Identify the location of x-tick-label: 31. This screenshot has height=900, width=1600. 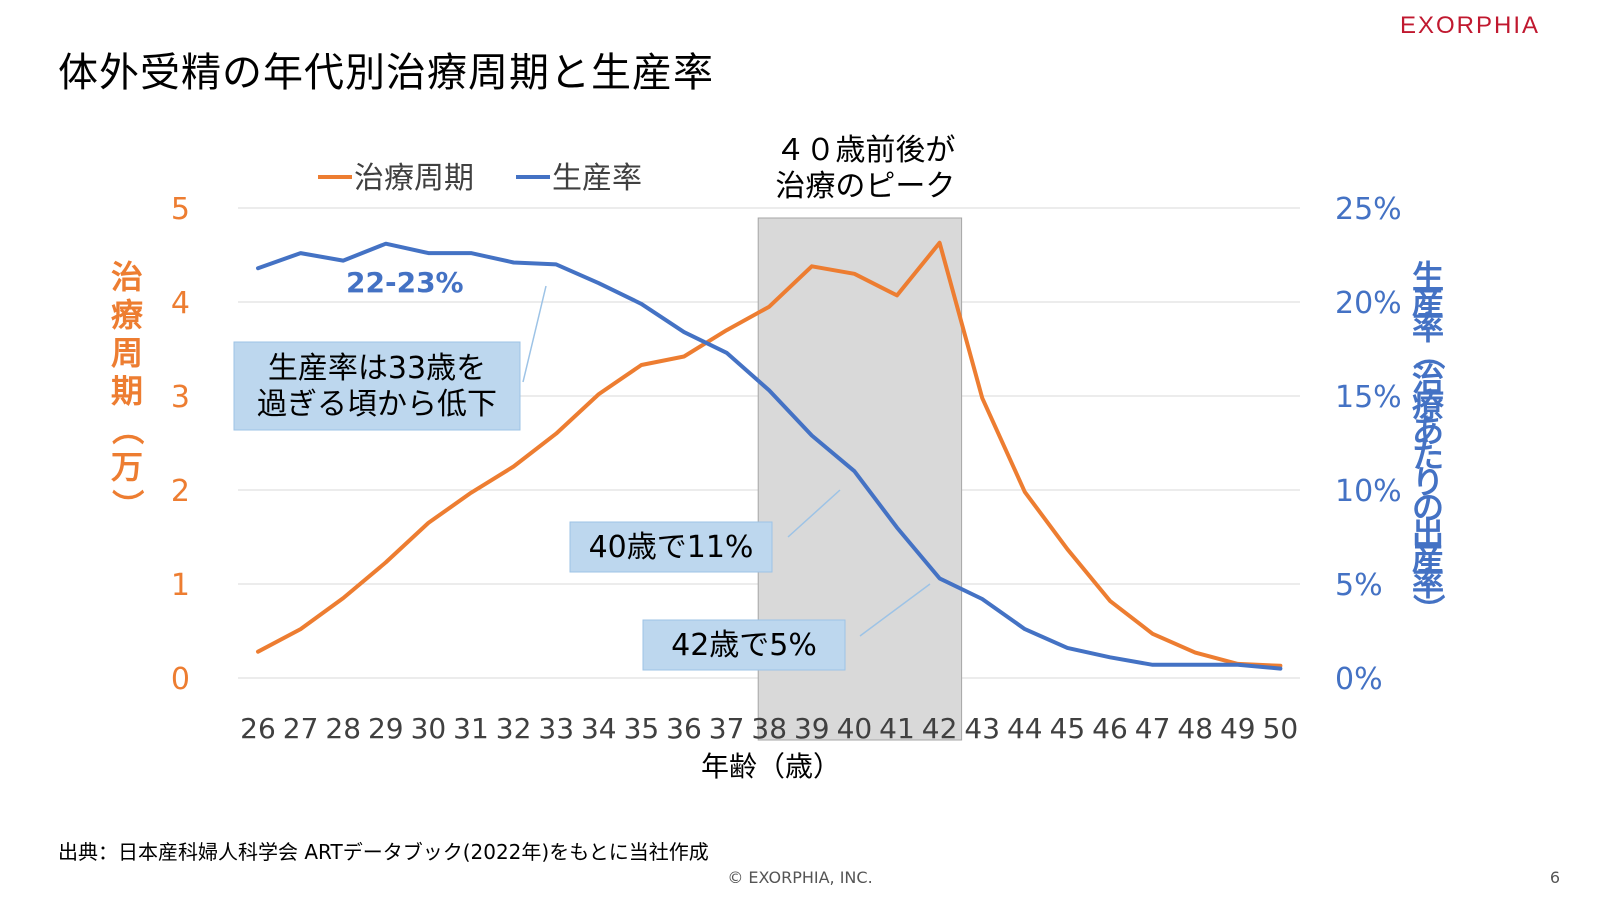
(471, 728).